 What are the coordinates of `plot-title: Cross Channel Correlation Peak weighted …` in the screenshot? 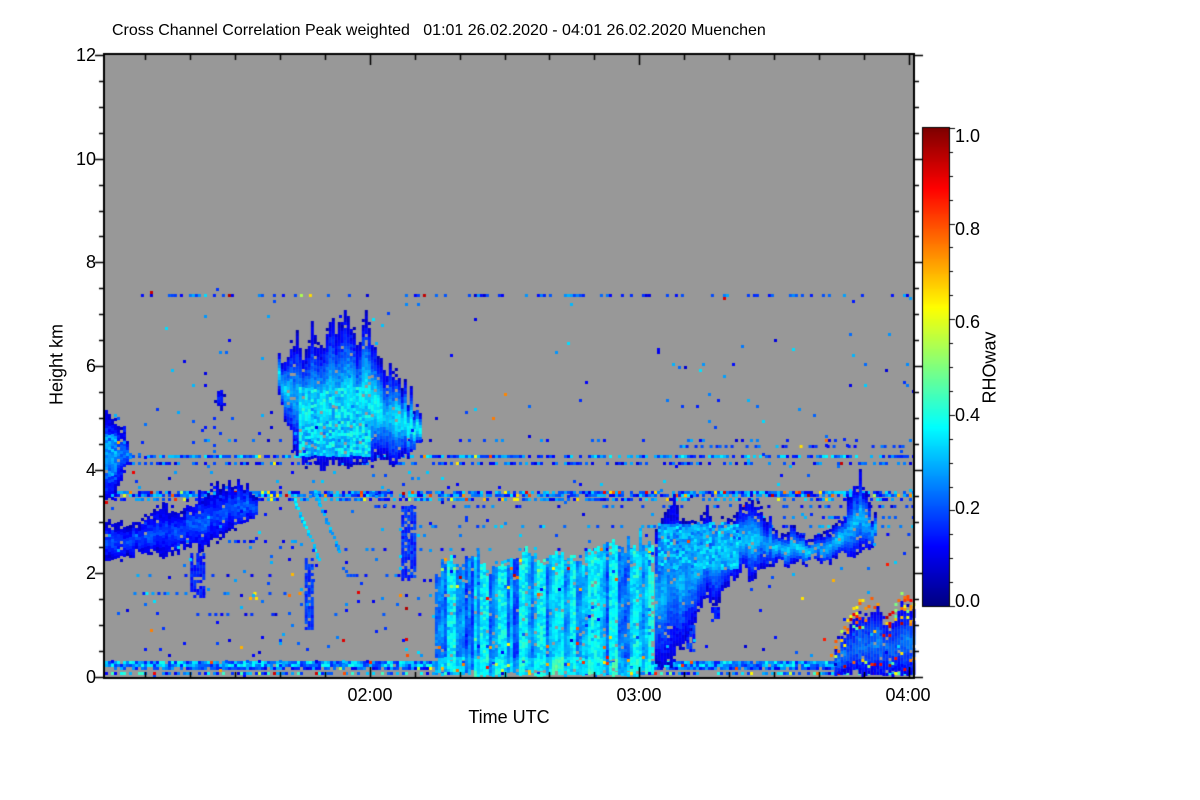 It's located at (439, 30).